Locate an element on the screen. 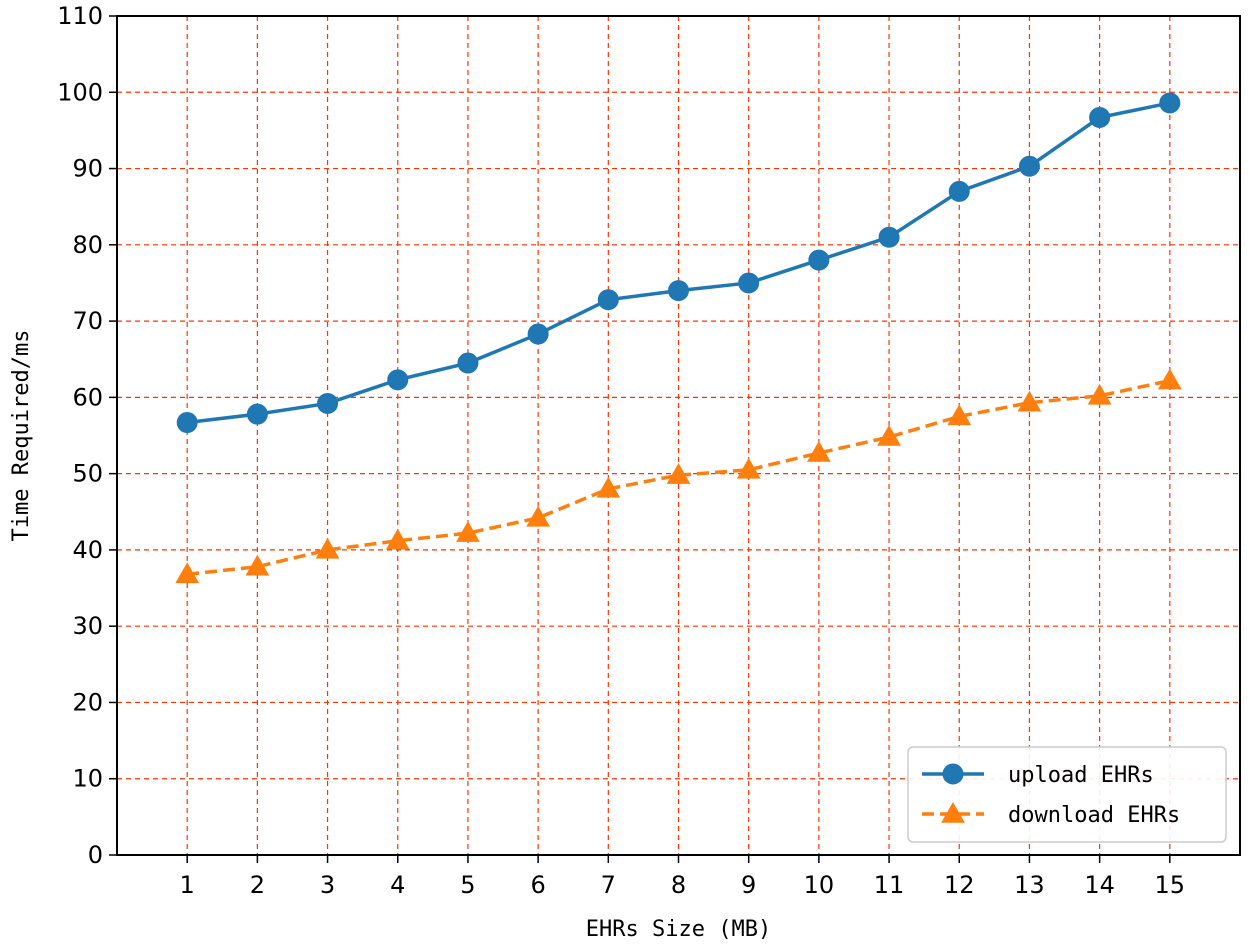 This screenshot has height=947, width=1250. x-tick-label: 8 is located at coordinates (678, 885).